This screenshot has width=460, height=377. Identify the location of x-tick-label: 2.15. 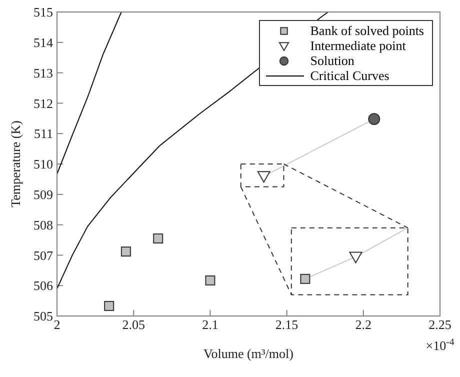
(286, 324).